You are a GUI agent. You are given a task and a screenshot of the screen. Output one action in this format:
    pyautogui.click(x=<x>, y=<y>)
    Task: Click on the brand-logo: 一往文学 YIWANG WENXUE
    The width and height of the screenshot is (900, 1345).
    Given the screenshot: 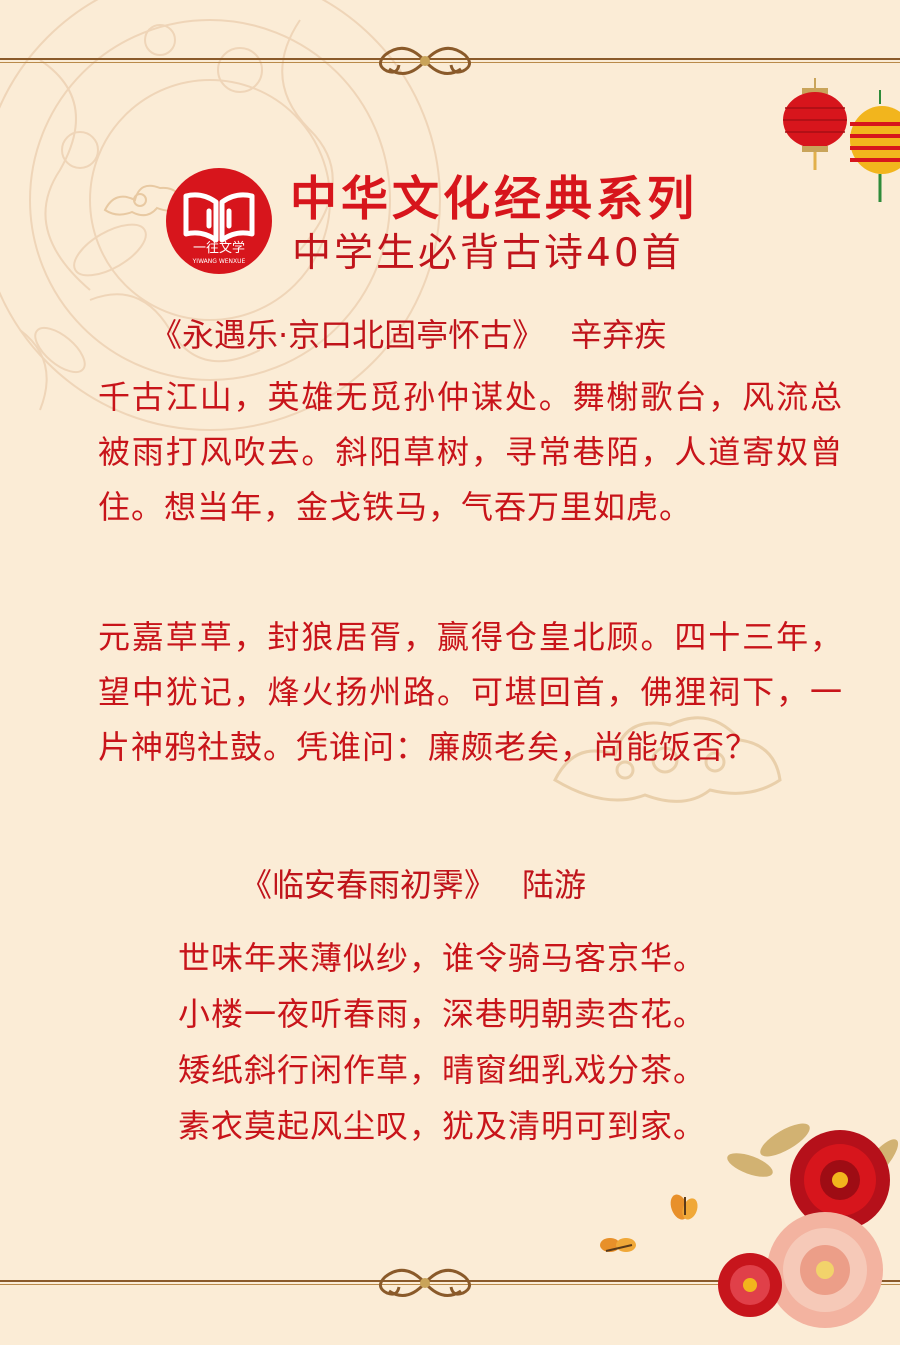 What is the action you would take?
    pyautogui.click(x=219, y=221)
    